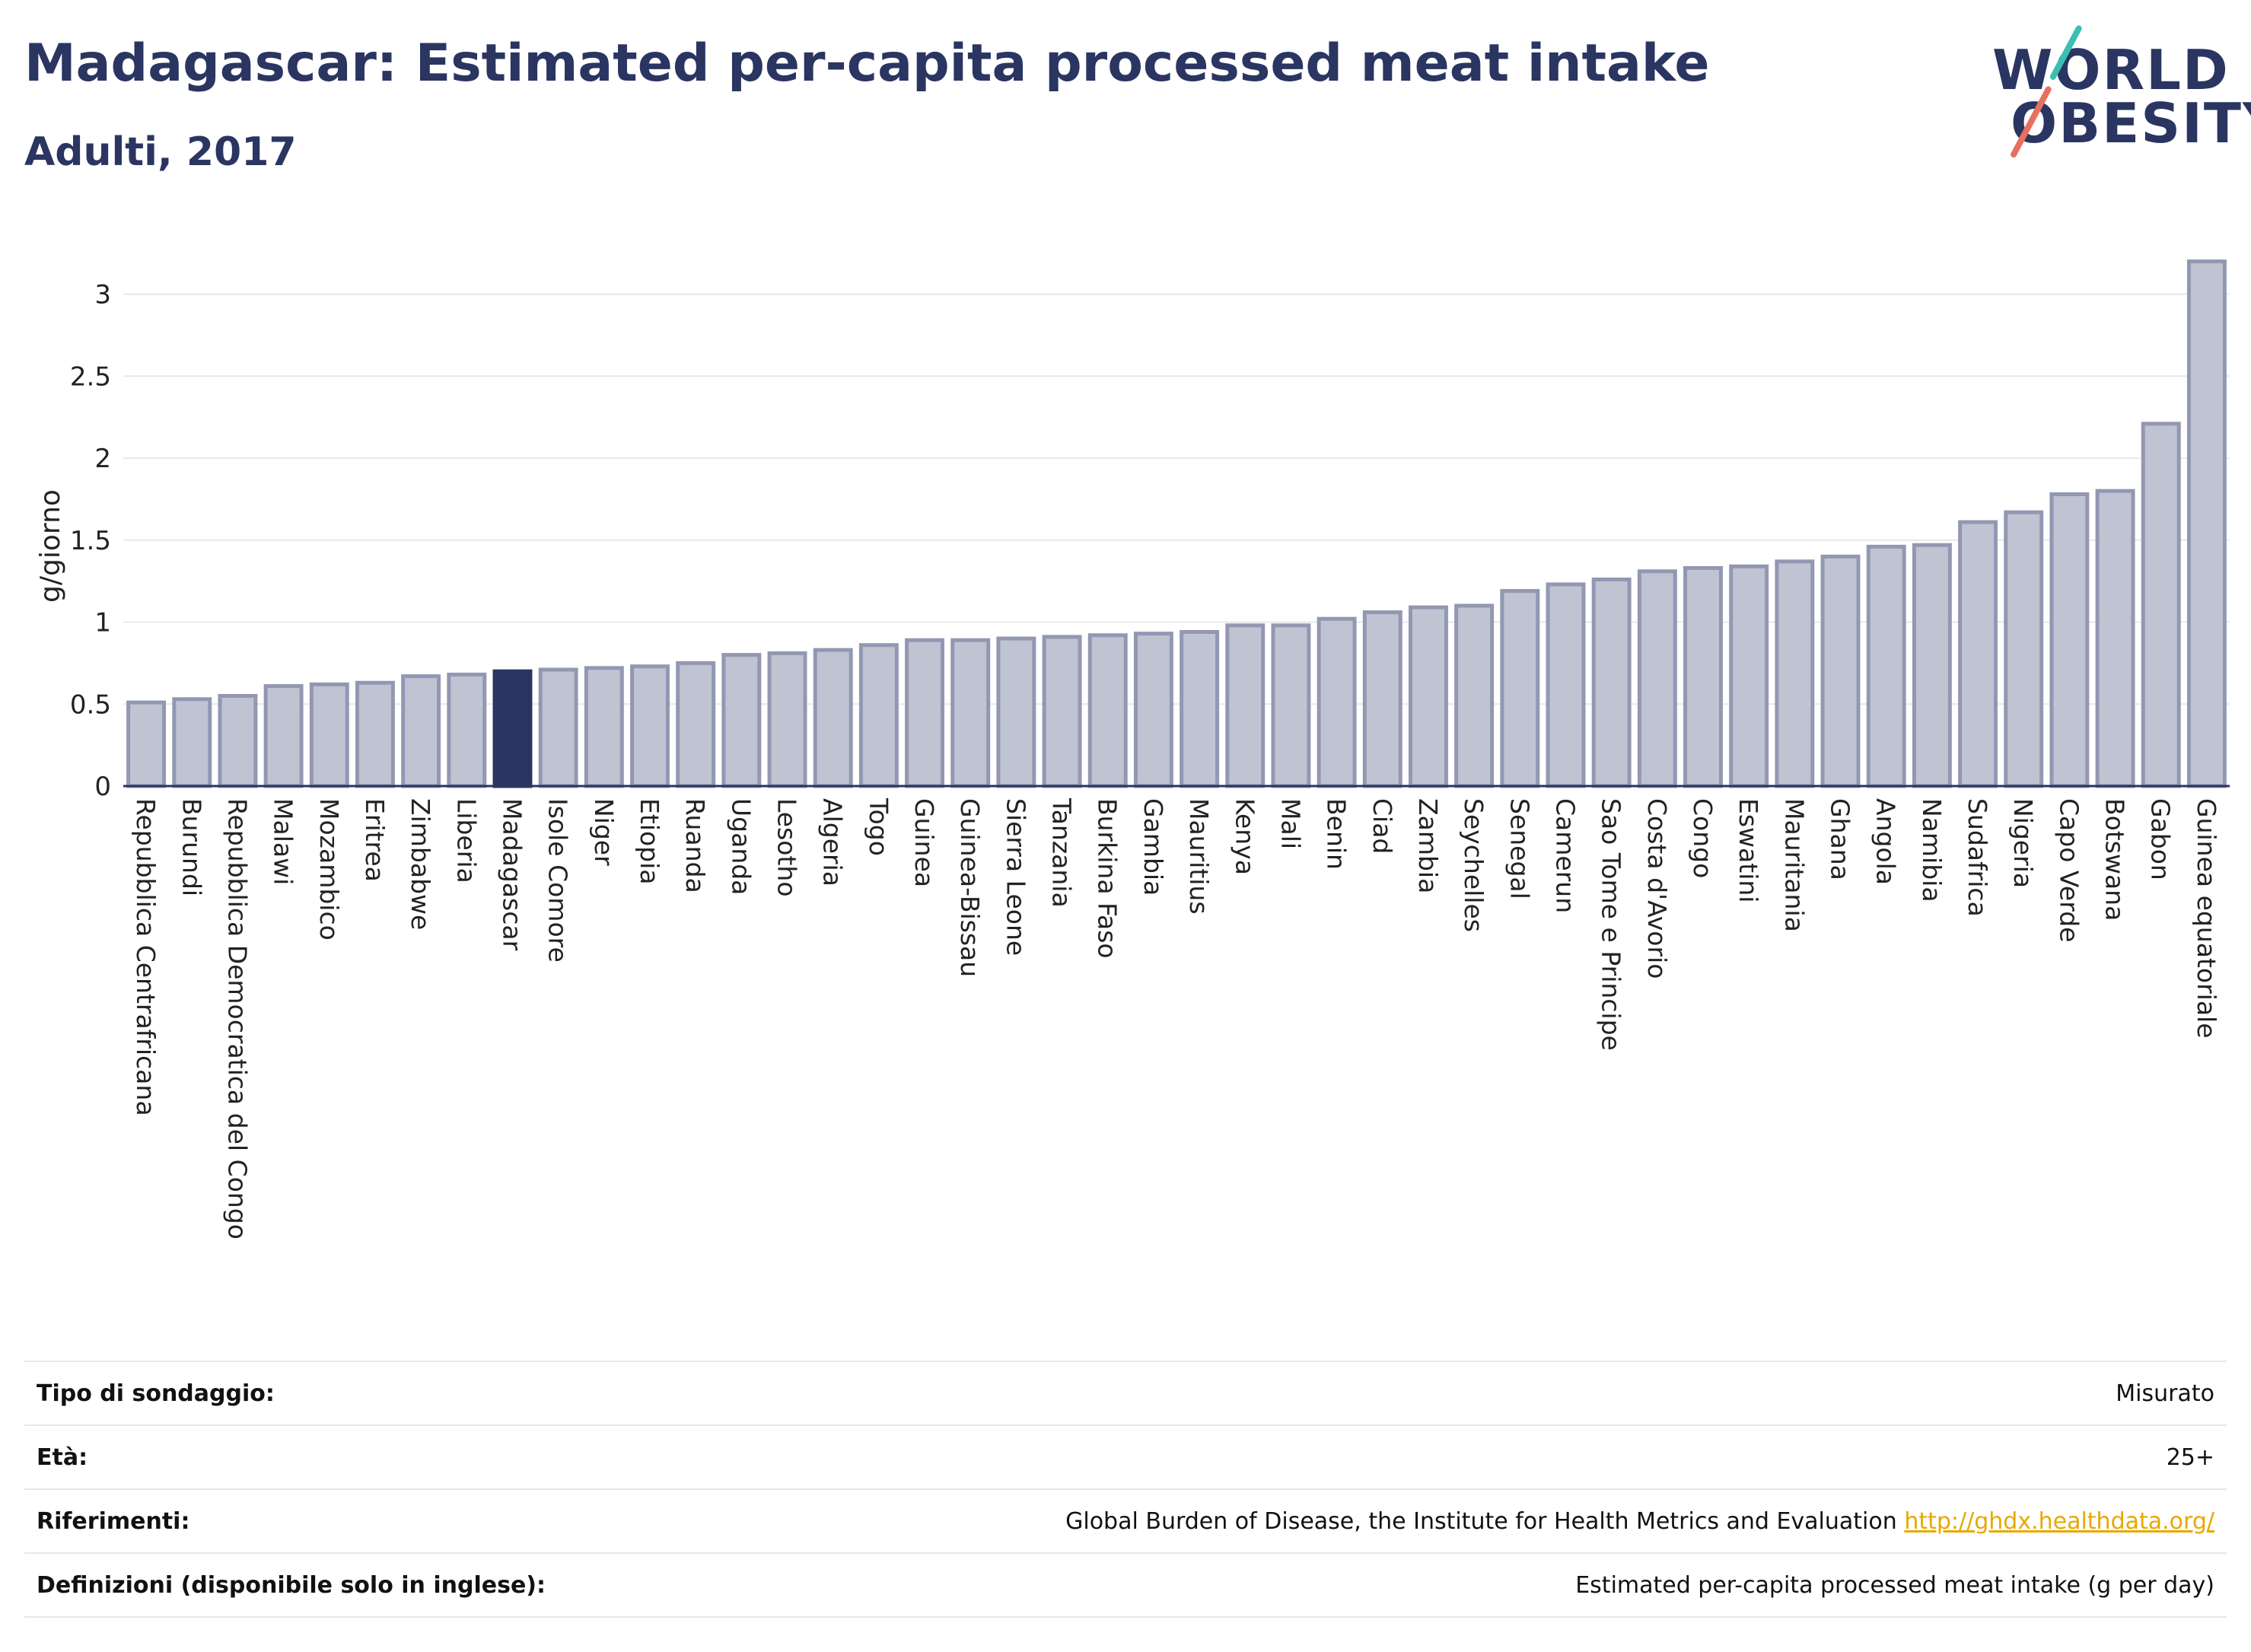  I want to click on info-label: Tipo di sondaggio:, so click(156, 1393).